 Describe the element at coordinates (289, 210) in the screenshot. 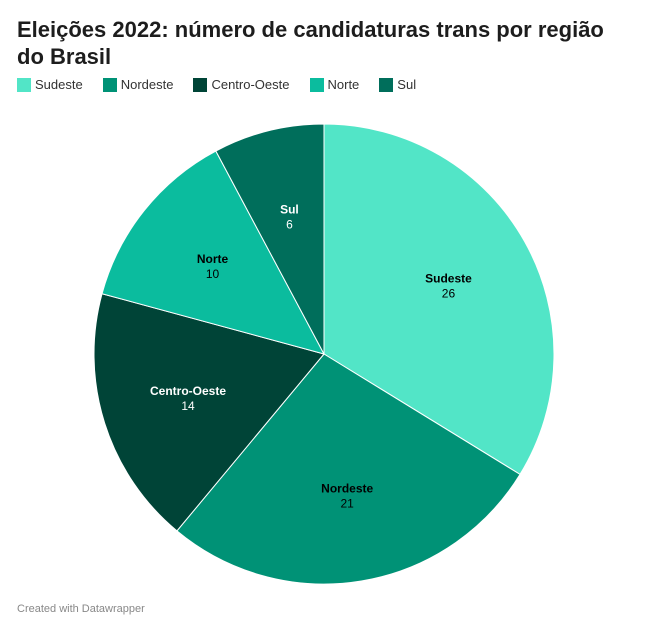

I see `slice-label-sul: Sul` at that location.